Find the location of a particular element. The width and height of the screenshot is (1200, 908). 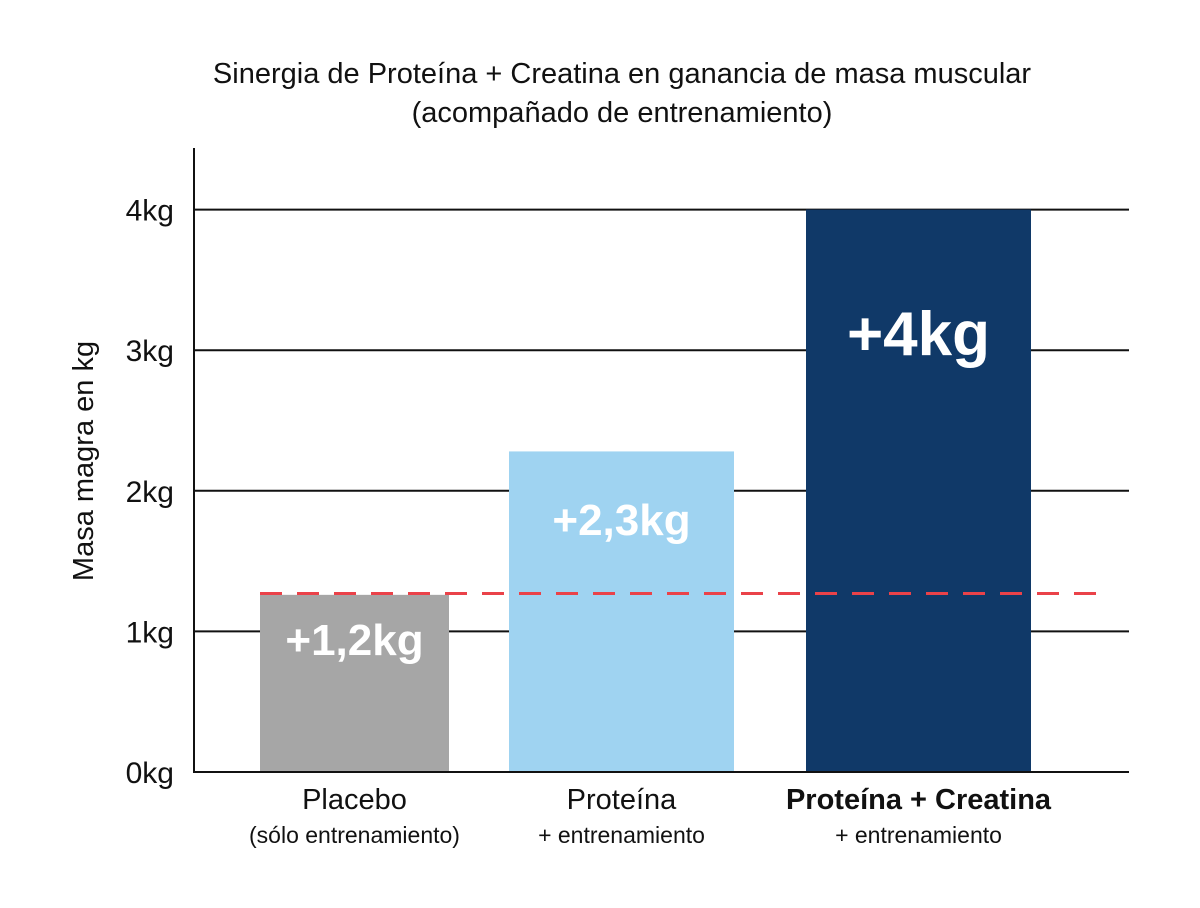

x-tick-sublabel: (sólo entrenamiento) is located at coordinates (354, 835).